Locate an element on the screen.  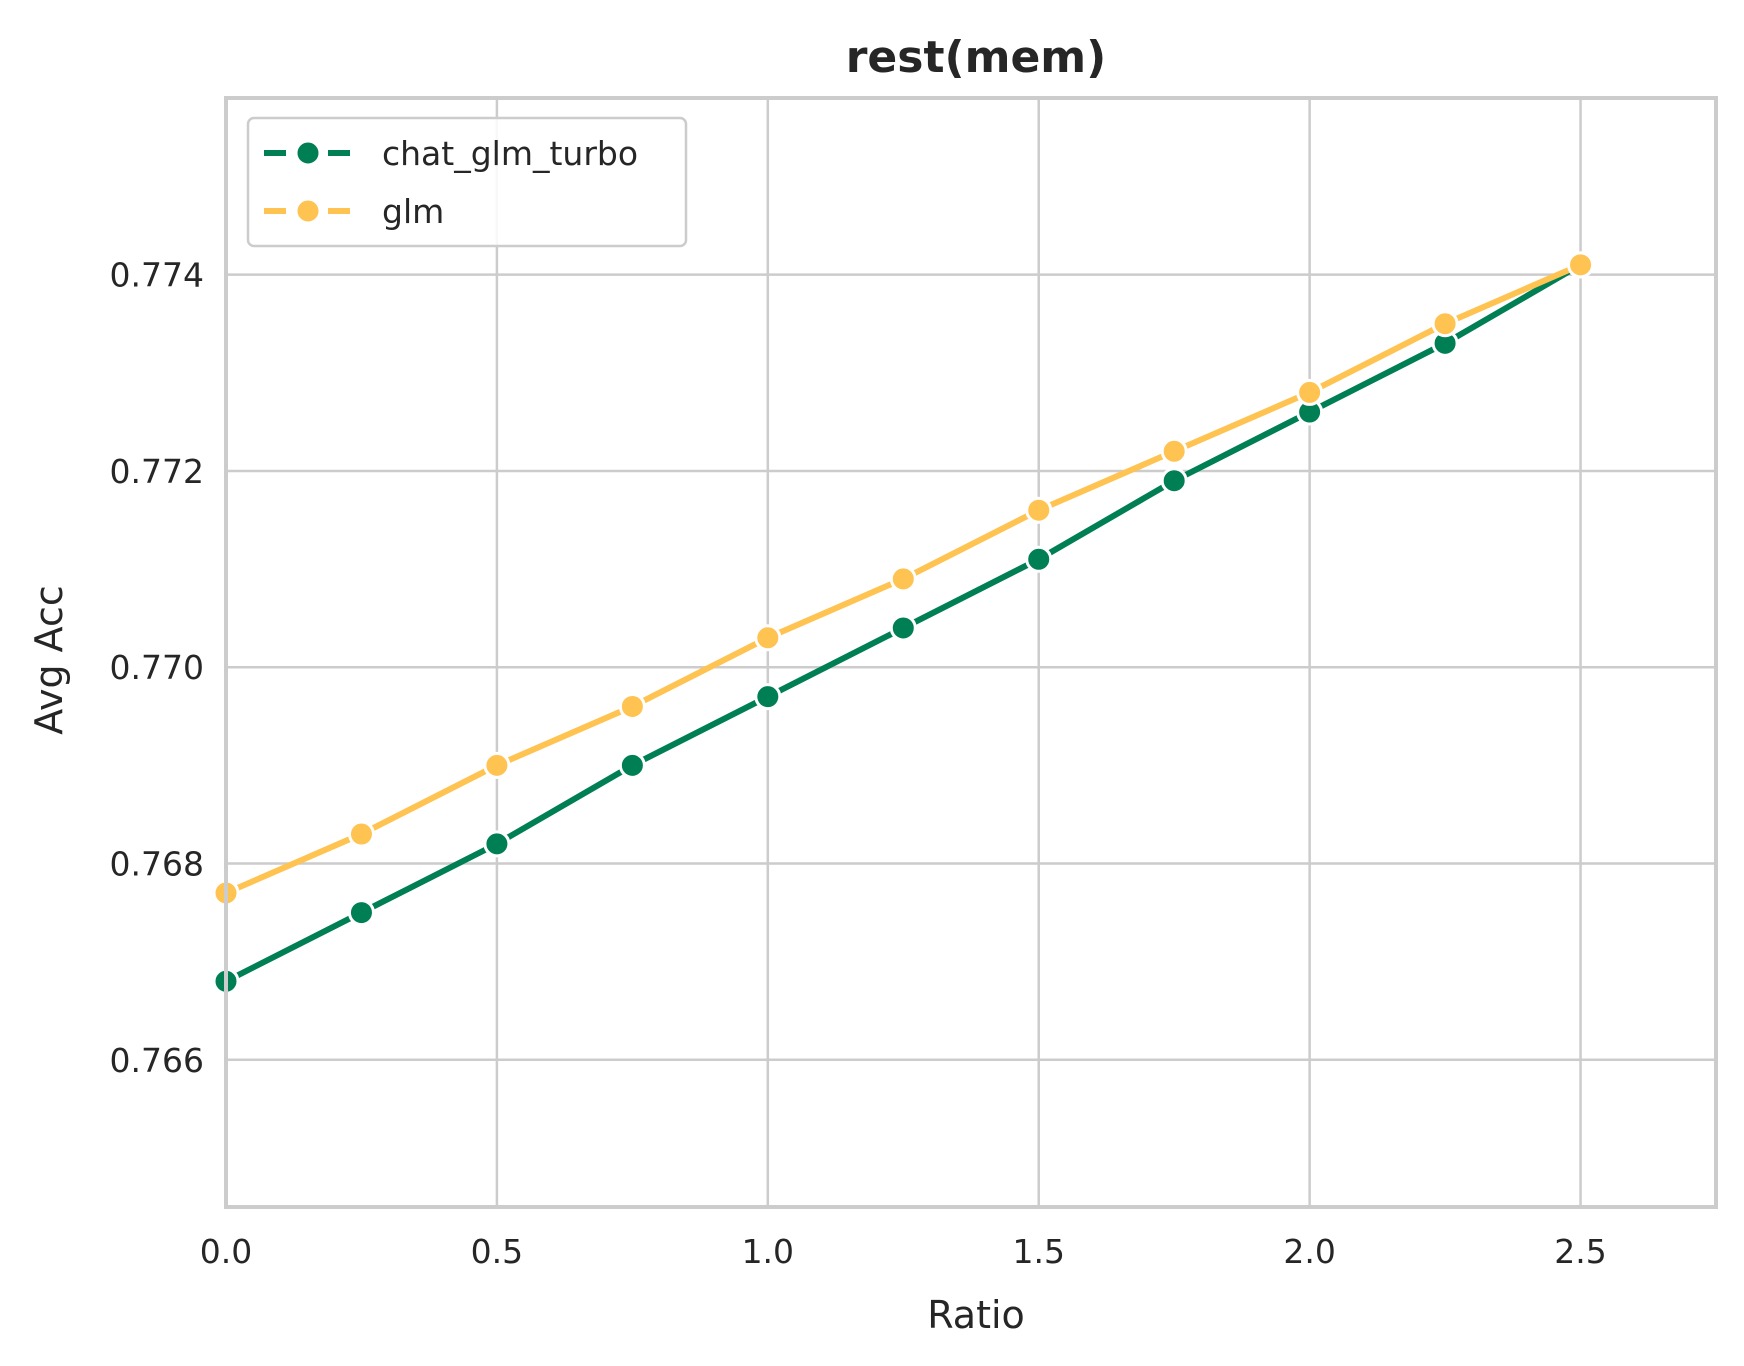
y-tick-label: 0.768 is located at coordinates (157, 864).